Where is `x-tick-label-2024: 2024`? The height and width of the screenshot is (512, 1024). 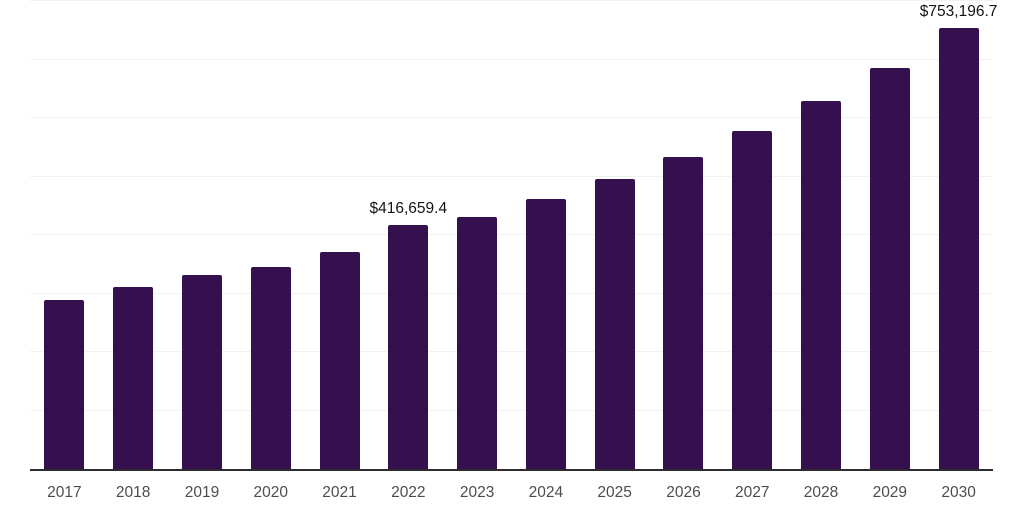
x-tick-label-2024: 2024 is located at coordinates (546, 492).